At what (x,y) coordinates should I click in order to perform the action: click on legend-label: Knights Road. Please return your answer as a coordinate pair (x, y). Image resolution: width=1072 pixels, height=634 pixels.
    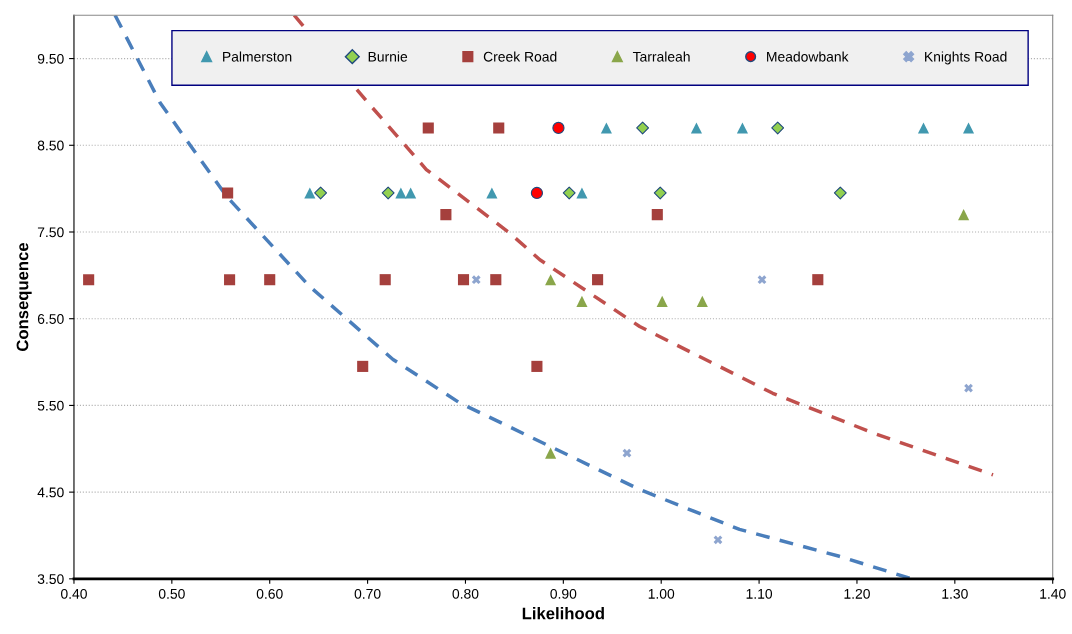
    Looking at the image, I should click on (966, 58).